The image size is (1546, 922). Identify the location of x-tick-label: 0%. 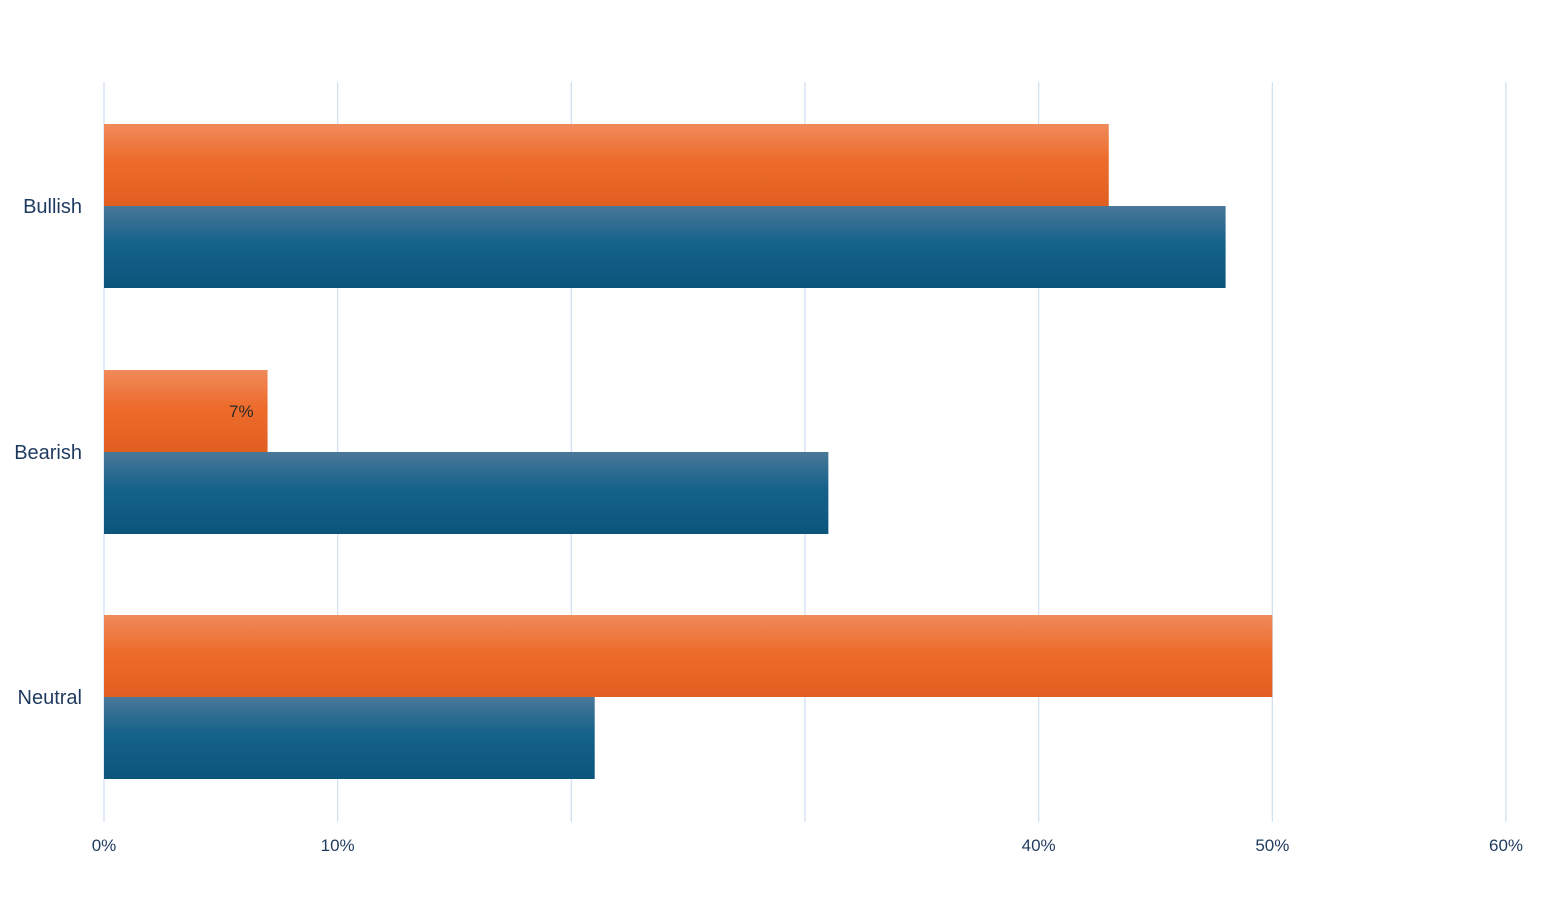
(104, 845).